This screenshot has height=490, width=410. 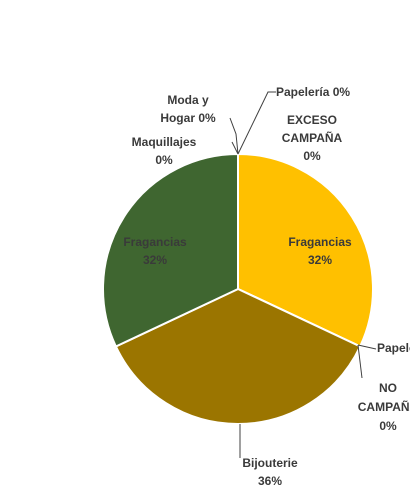 I want to click on slice-value-exceso: 0%, so click(x=312, y=156).